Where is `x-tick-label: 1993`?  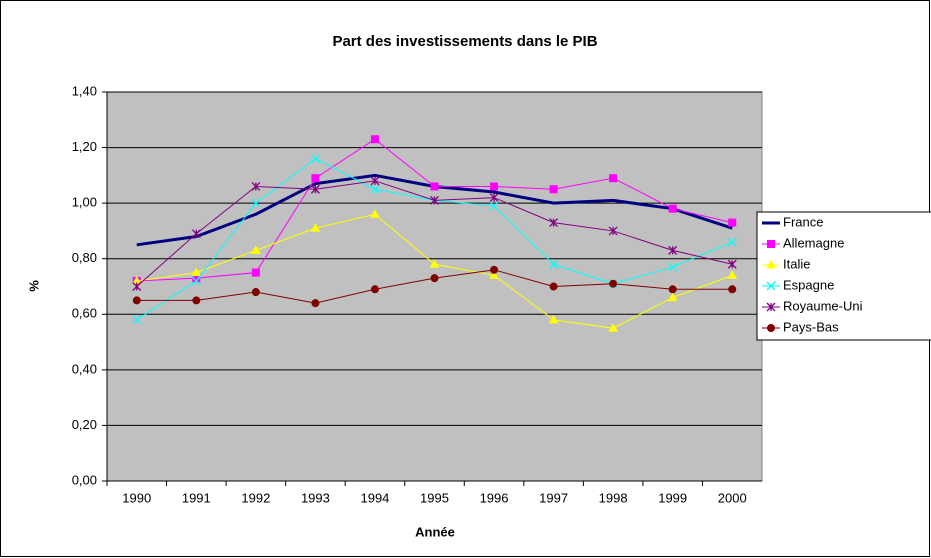 x-tick-label: 1993 is located at coordinates (315, 497).